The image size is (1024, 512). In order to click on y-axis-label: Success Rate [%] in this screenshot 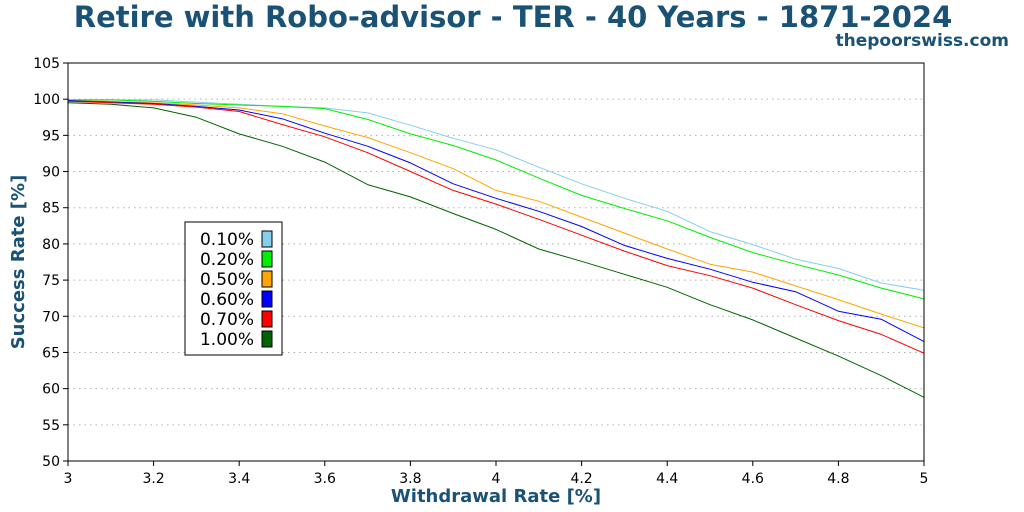, I will do `click(18, 262)`.